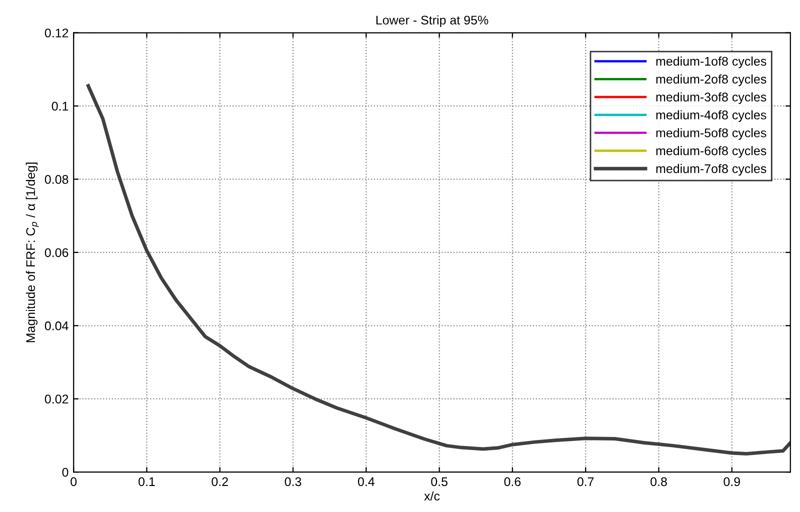 This screenshot has height=512, width=800. What do you see at coordinates (432, 496) in the screenshot?
I see `x-axis-title: x/c` at bounding box center [432, 496].